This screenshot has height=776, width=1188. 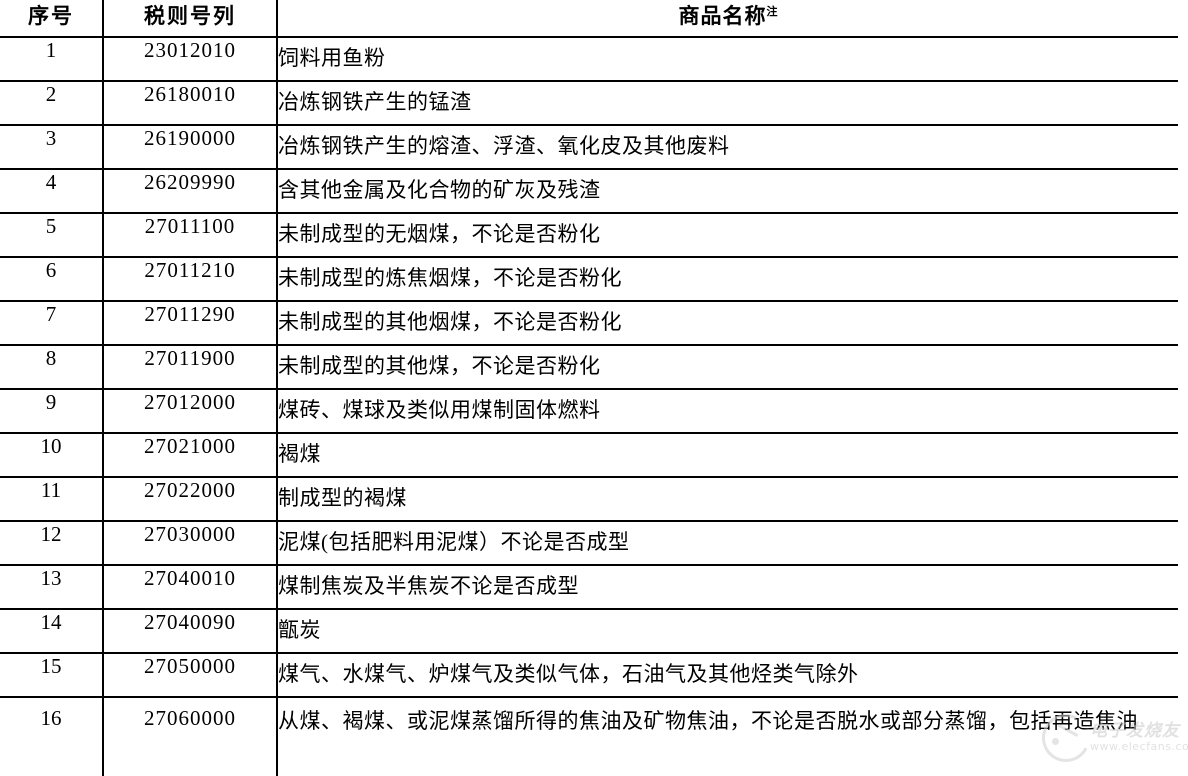 I want to click on table-row: 5 27011100 未制成型的无烟煤，不论是否粉化, so click(x=589, y=235).